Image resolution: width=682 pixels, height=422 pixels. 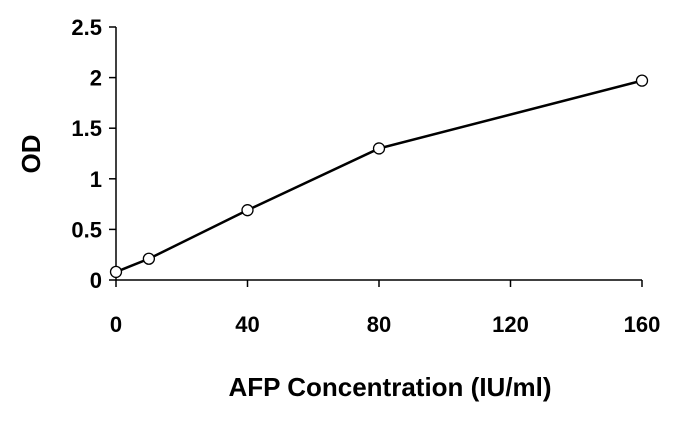 What do you see at coordinates (379, 324) in the screenshot?
I see `x-tick-label: 80` at bounding box center [379, 324].